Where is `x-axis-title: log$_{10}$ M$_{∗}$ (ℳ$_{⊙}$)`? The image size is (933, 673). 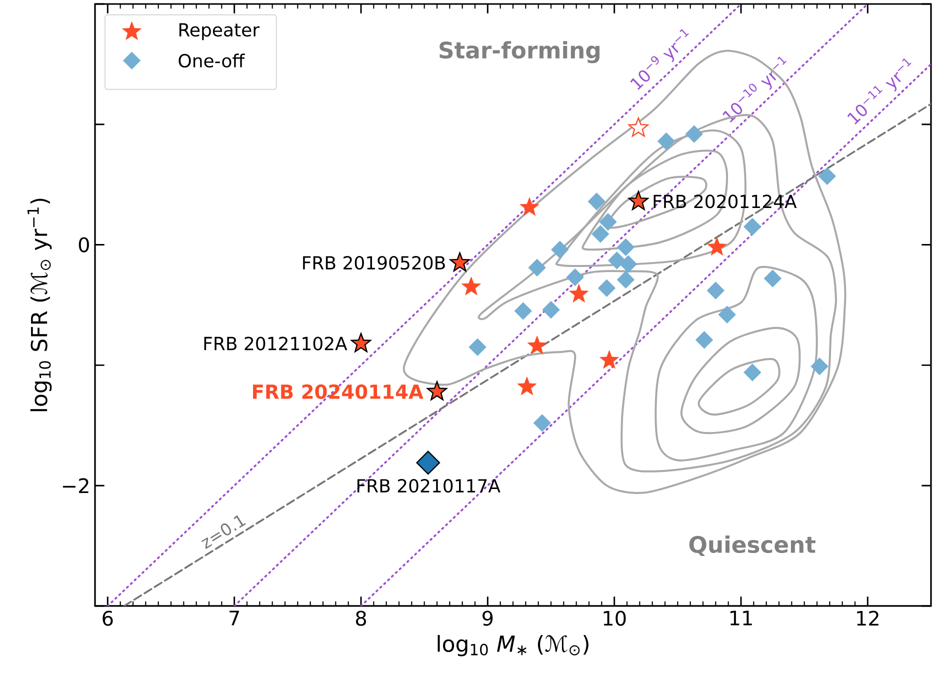
x-axis-title: log$_{10}$ M$_{∗}$ (ℳ$_{⊙}$) is located at coordinates (513, 645).